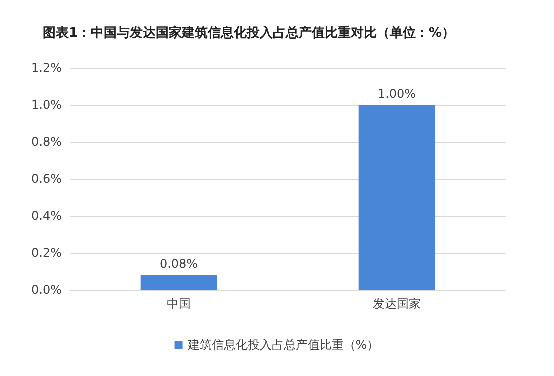 The image size is (554, 376). What do you see at coordinates (179, 264) in the screenshot?
I see `data-label: 0.08%` at bounding box center [179, 264].